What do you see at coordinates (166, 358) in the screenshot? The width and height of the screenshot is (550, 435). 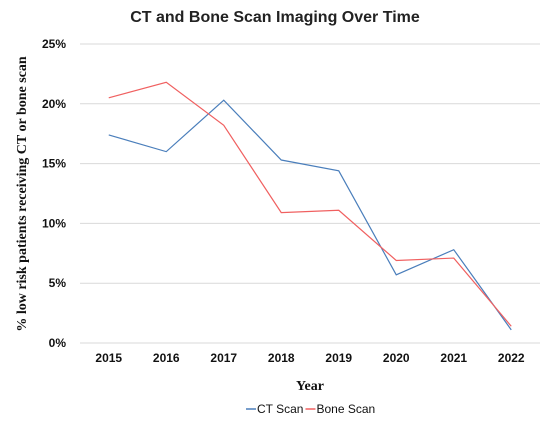 I see `x-tick-label: 2016` at bounding box center [166, 358].